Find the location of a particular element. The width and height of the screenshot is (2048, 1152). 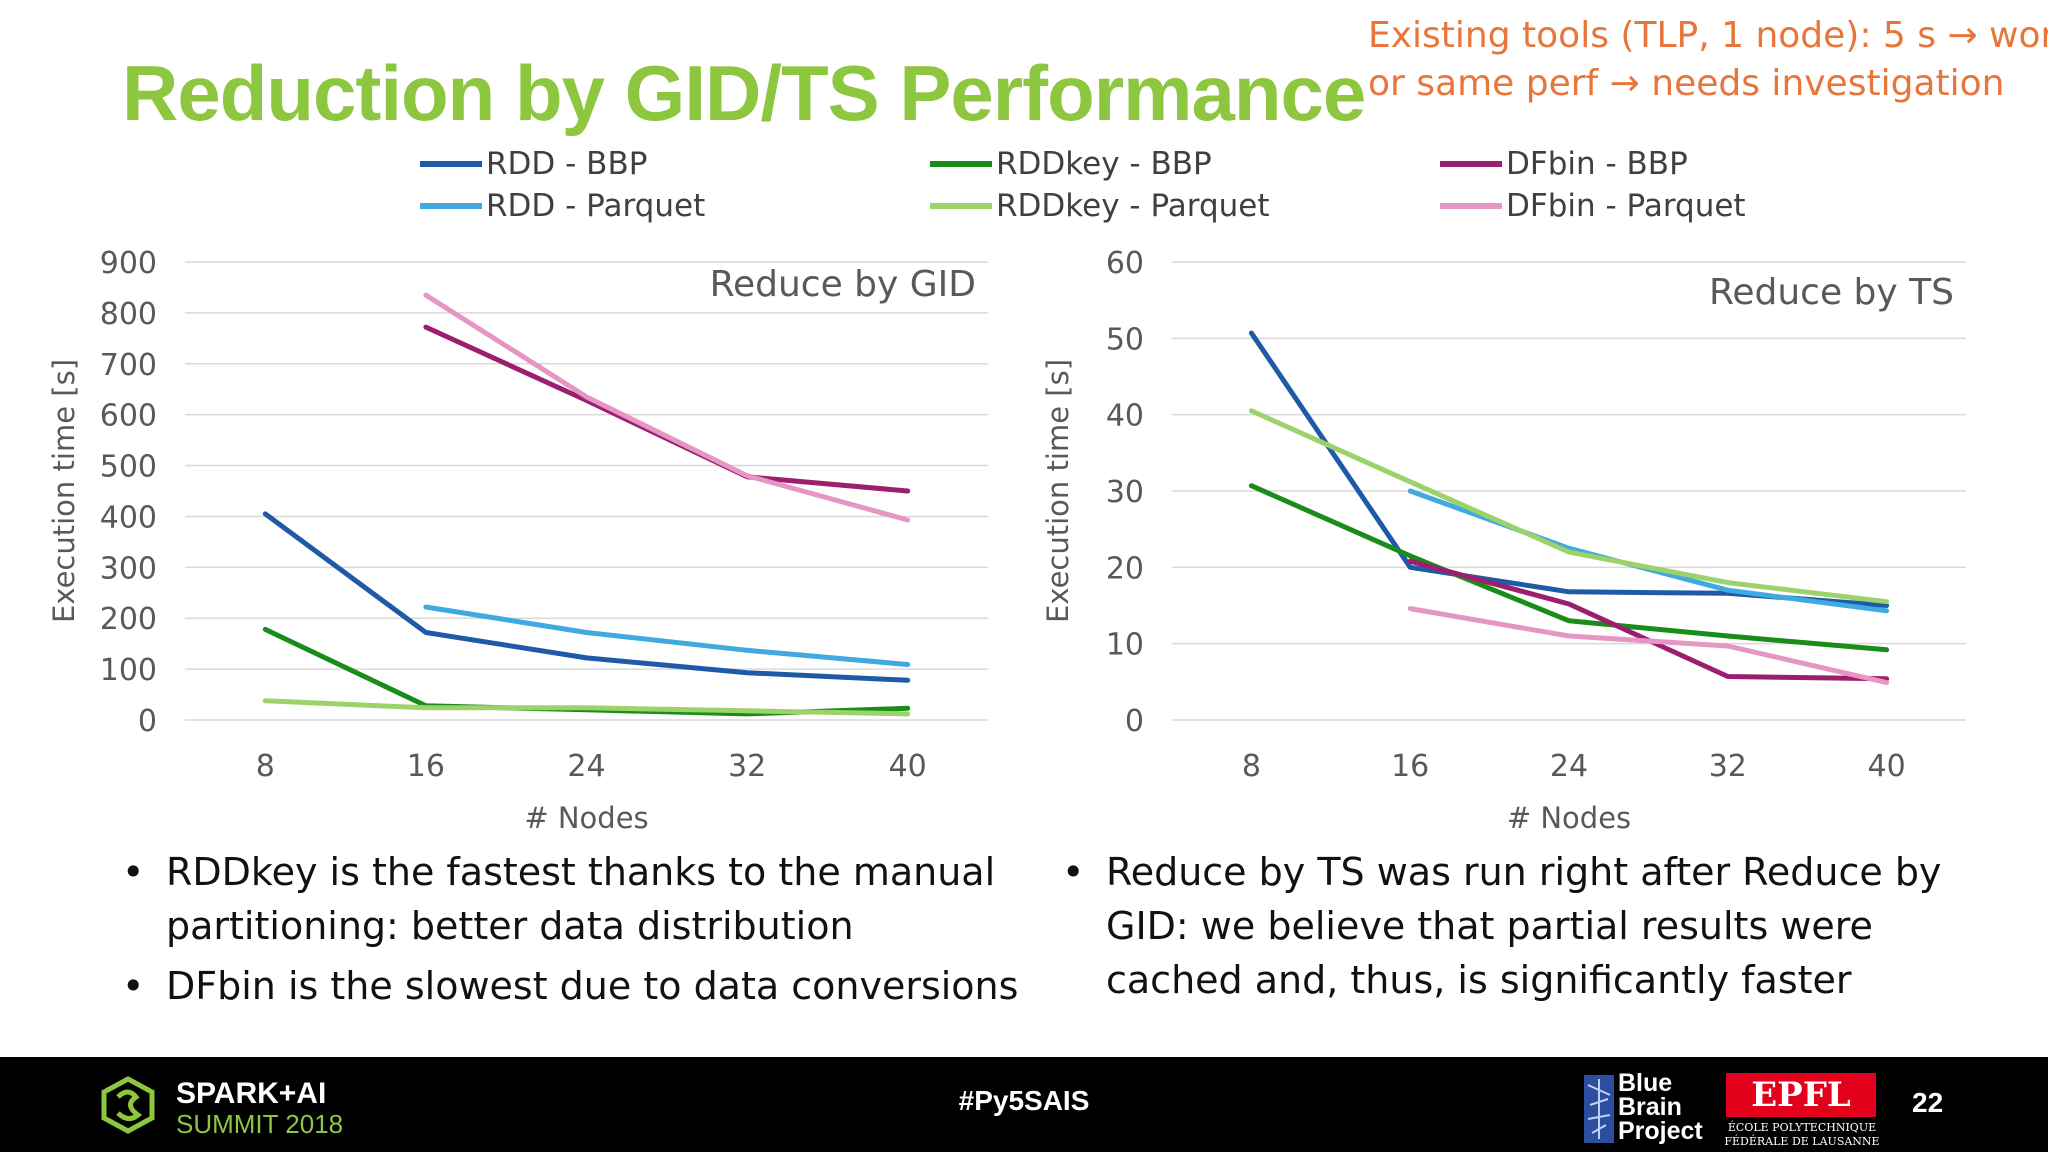

legend-item: RDD - Parquet is located at coordinates (562, 206).